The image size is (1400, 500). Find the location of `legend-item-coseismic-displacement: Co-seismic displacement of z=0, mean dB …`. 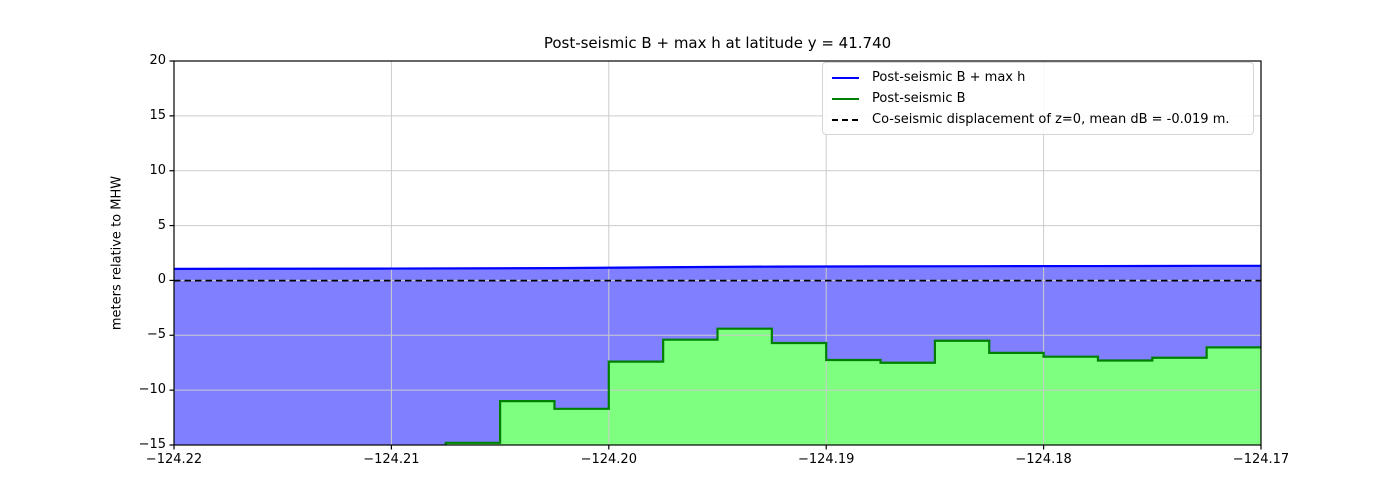

legend-item-coseismic-displacement: Co-seismic displacement of z=0, mean dB … is located at coordinates (1037, 119).